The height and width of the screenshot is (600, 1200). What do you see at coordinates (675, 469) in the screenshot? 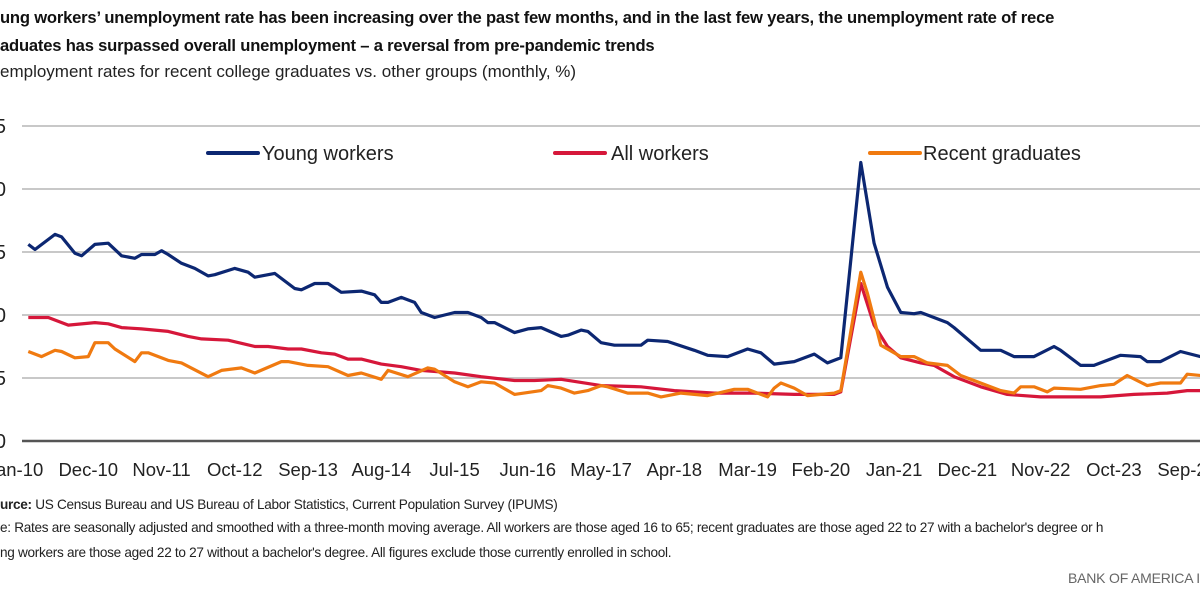
I see `x-tick-label: Apr-18` at bounding box center [675, 469].